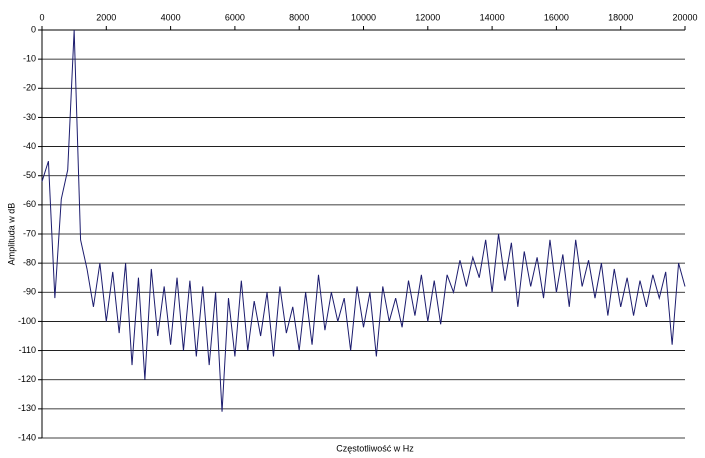 Image resolution: width=705 pixels, height=458 pixels. Describe the element at coordinates (11, 234) in the screenshot. I see `y-axis-label: Amplituda w dB` at that location.